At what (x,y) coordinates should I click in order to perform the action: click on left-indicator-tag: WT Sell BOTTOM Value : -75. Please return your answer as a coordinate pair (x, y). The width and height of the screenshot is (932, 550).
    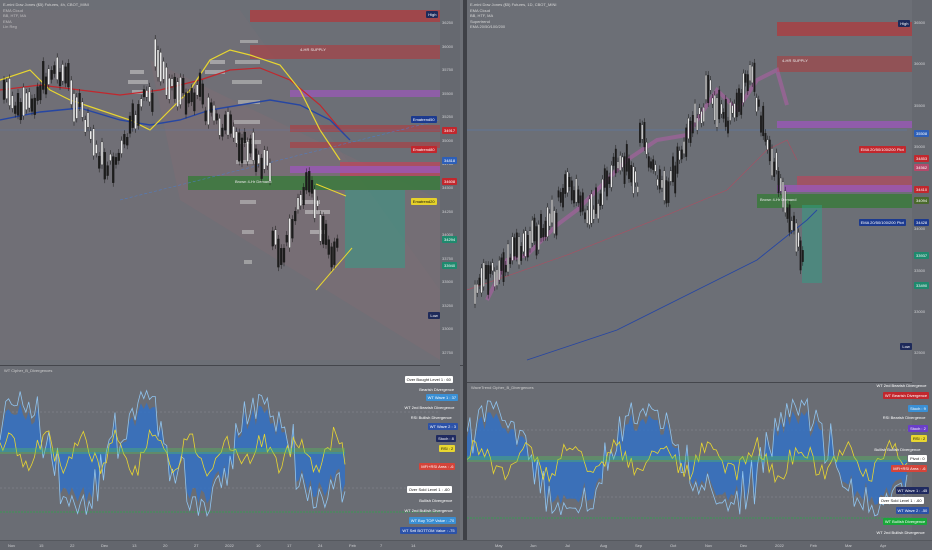
    Looking at the image, I should click on (428, 530).